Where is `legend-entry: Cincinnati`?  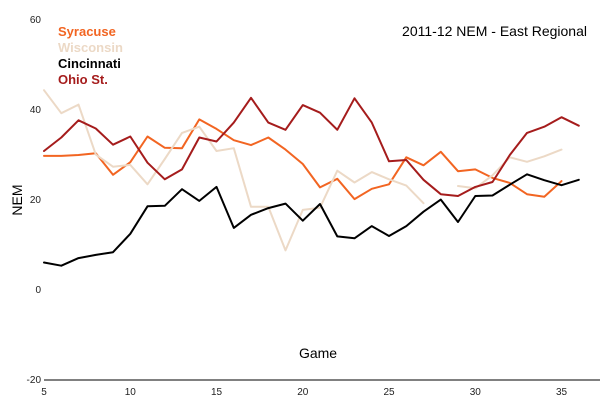 legend-entry: Cincinnati is located at coordinates (89, 63).